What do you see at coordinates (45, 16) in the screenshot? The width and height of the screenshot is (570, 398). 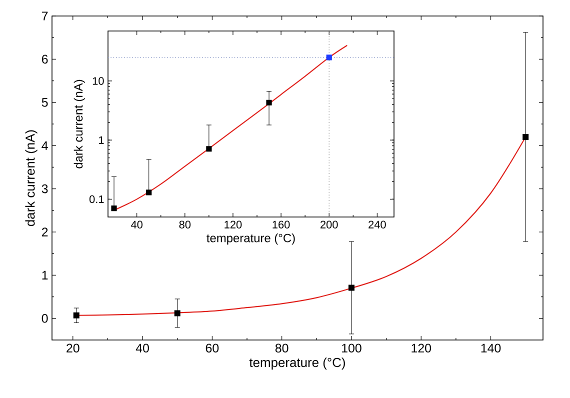 I see `y-tick-label: 7` at bounding box center [45, 16].